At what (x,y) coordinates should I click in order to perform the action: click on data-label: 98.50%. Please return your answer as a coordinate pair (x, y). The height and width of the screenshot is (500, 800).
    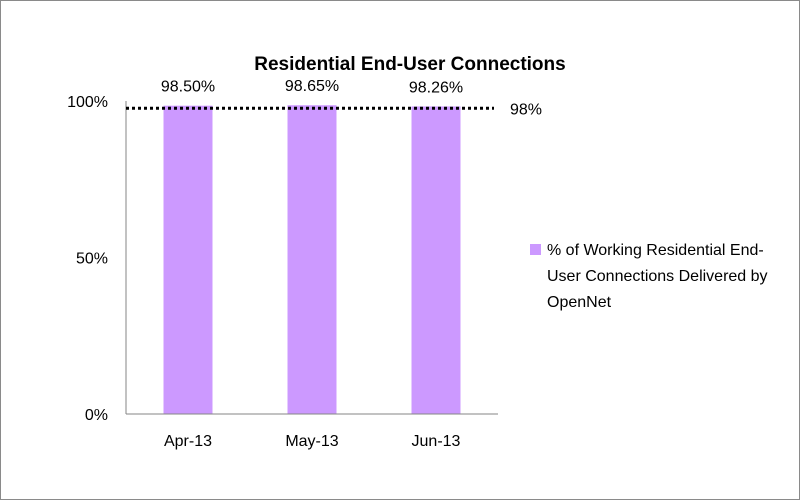
    Looking at the image, I should click on (188, 87).